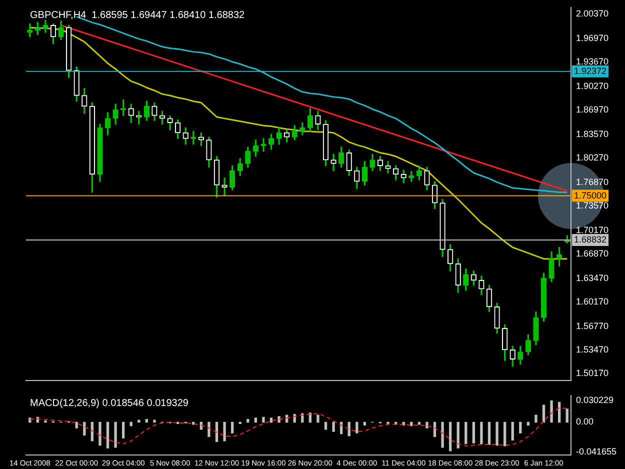  I want to click on chart-title: MACD(12,26,9) 0.018546 0.019329, so click(109, 404).